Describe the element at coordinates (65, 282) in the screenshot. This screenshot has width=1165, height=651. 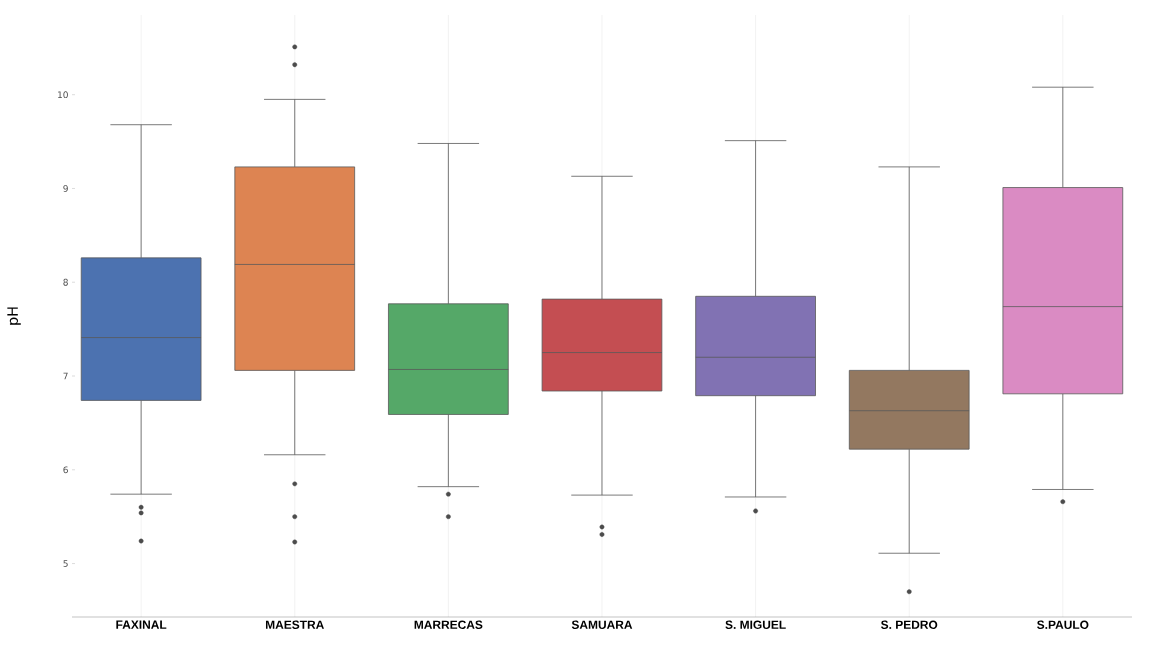
I see `y-tick-label: 8` at that location.